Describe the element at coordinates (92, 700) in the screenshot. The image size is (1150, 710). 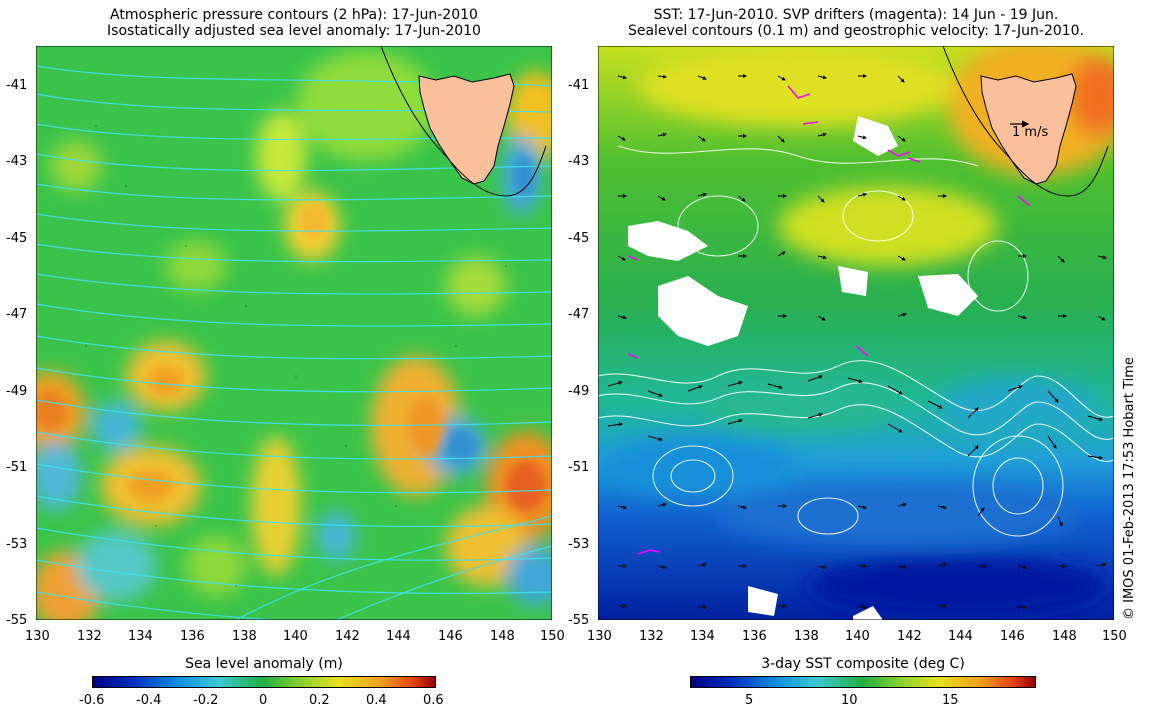
I see `colorbar-tick: -0.6` at that location.